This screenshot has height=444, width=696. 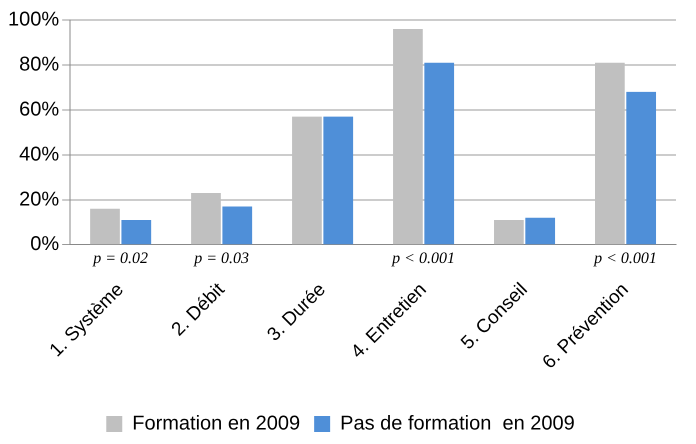 What do you see at coordinates (39, 154) in the screenshot?
I see `y-tick-label: 40%` at bounding box center [39, 154].